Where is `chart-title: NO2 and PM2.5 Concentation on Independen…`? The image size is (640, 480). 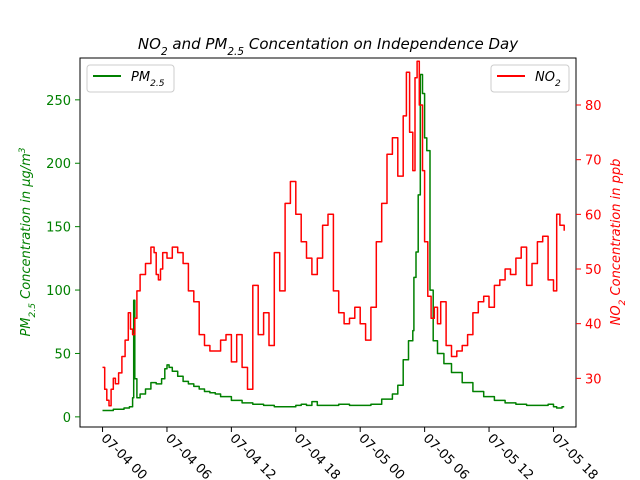 chart-title: NO2 and PM2.5 Concentation on Independen… is located at coordinates (328, 46).